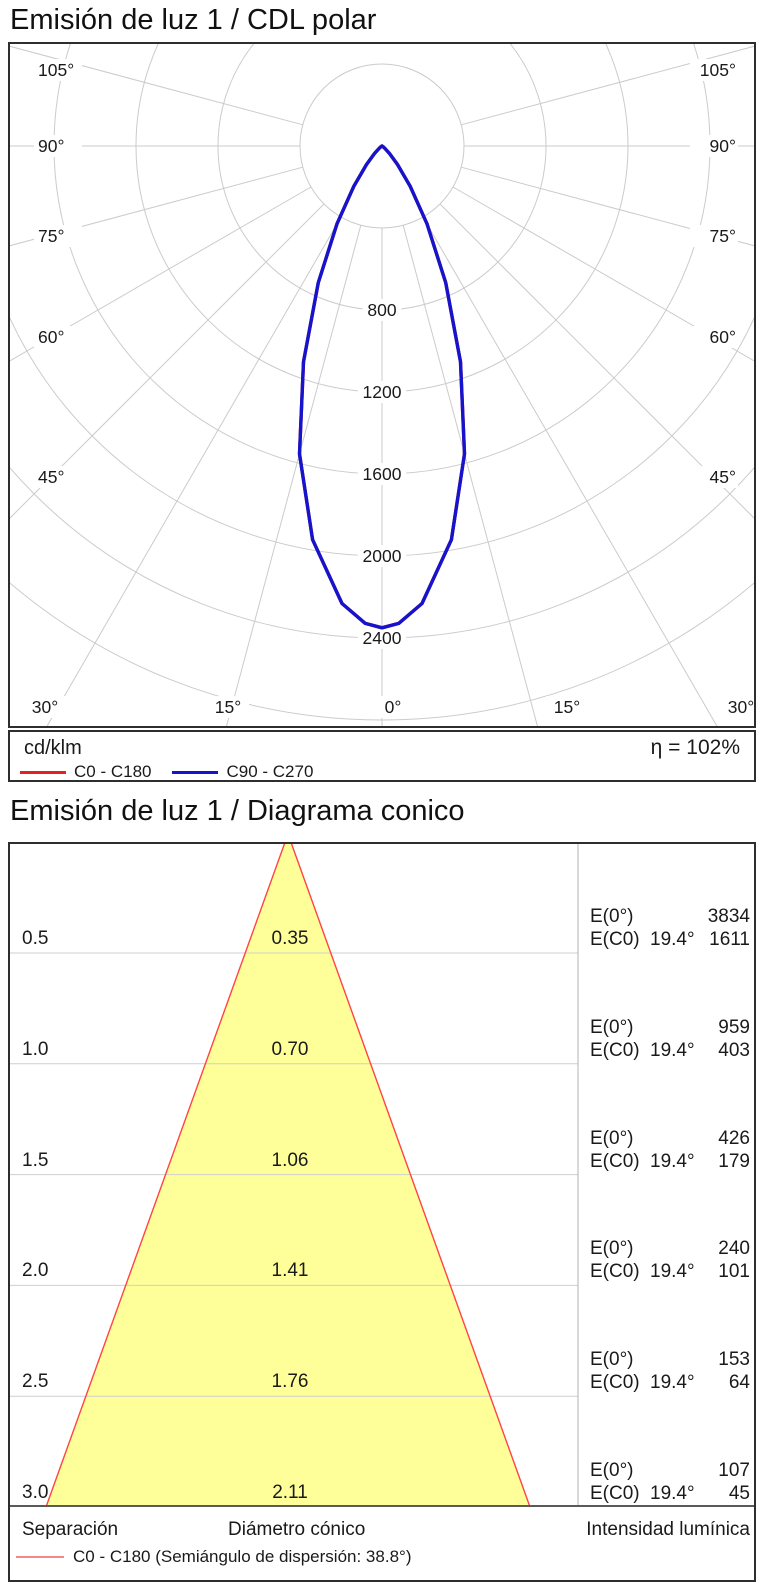 Image resolution: width=764 pixels, height=1595 pixels. What do you see at coordinates (382, 756) in the screenshot?
I see `polar-legend-box: cd/klm η = 102% C0 - C180 C90 - C270` at bounding box center [382, 756].